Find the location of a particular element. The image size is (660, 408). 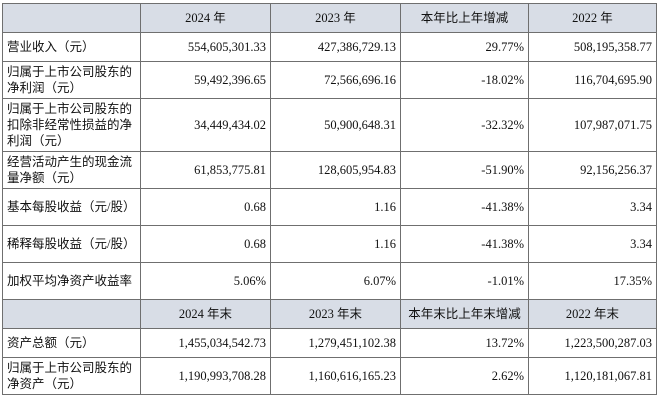

table-cell: 29.77% is located at coordinates (464, 47).